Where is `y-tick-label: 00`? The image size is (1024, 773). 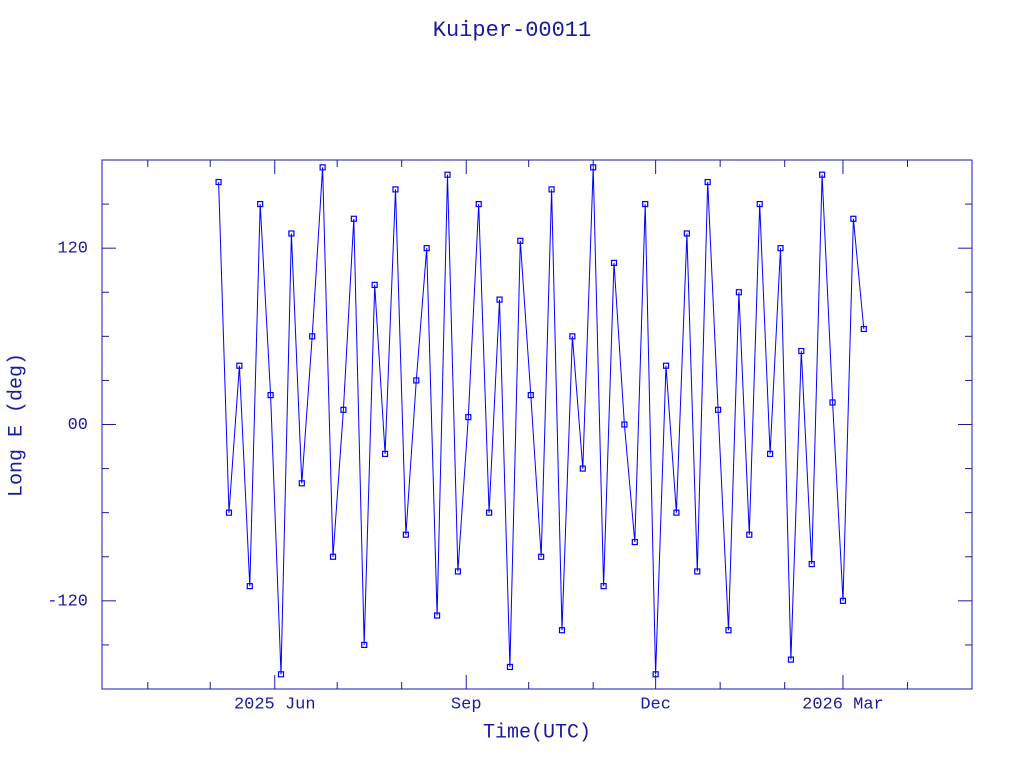
y-tick-label: 00 is located at coordinates (78, 425).